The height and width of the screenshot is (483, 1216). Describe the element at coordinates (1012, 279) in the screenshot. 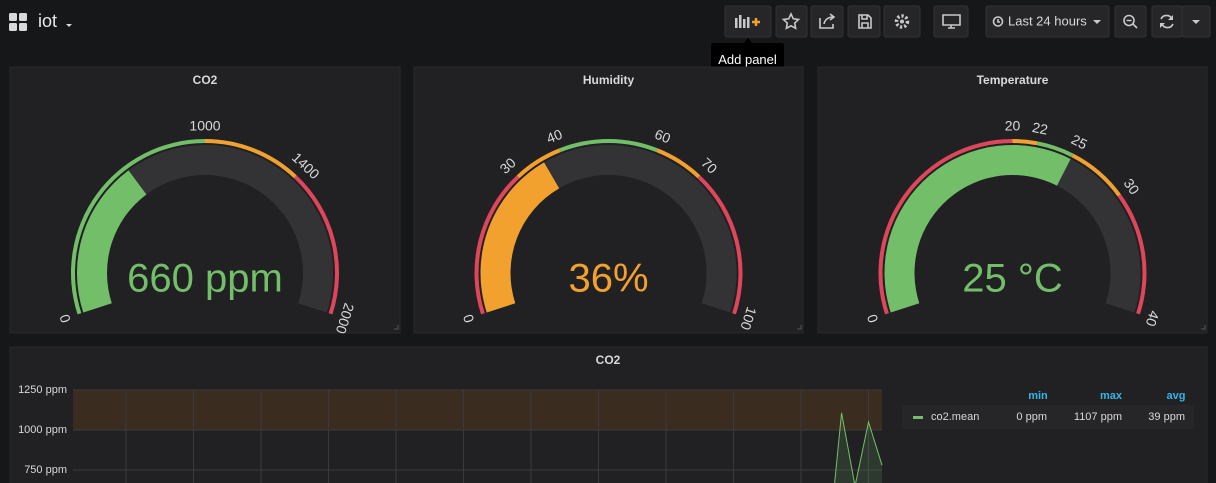

I see `gauge-value: 25 °C` at that location.